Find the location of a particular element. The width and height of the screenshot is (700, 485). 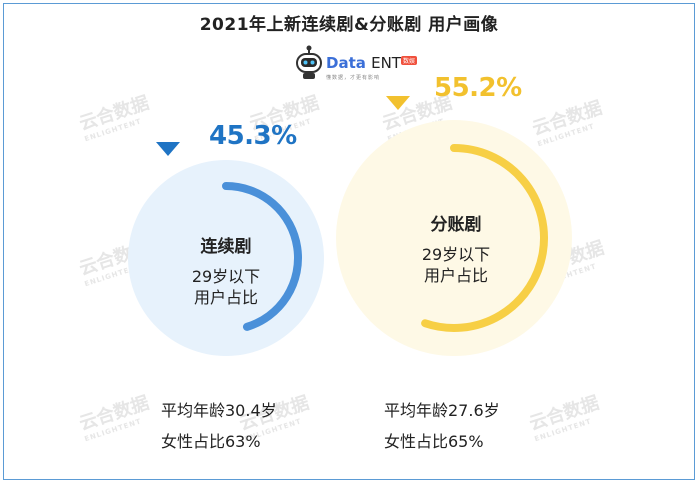

brand-tagline: 懂数据，才更有影响 is located at coordinates (353, 78).